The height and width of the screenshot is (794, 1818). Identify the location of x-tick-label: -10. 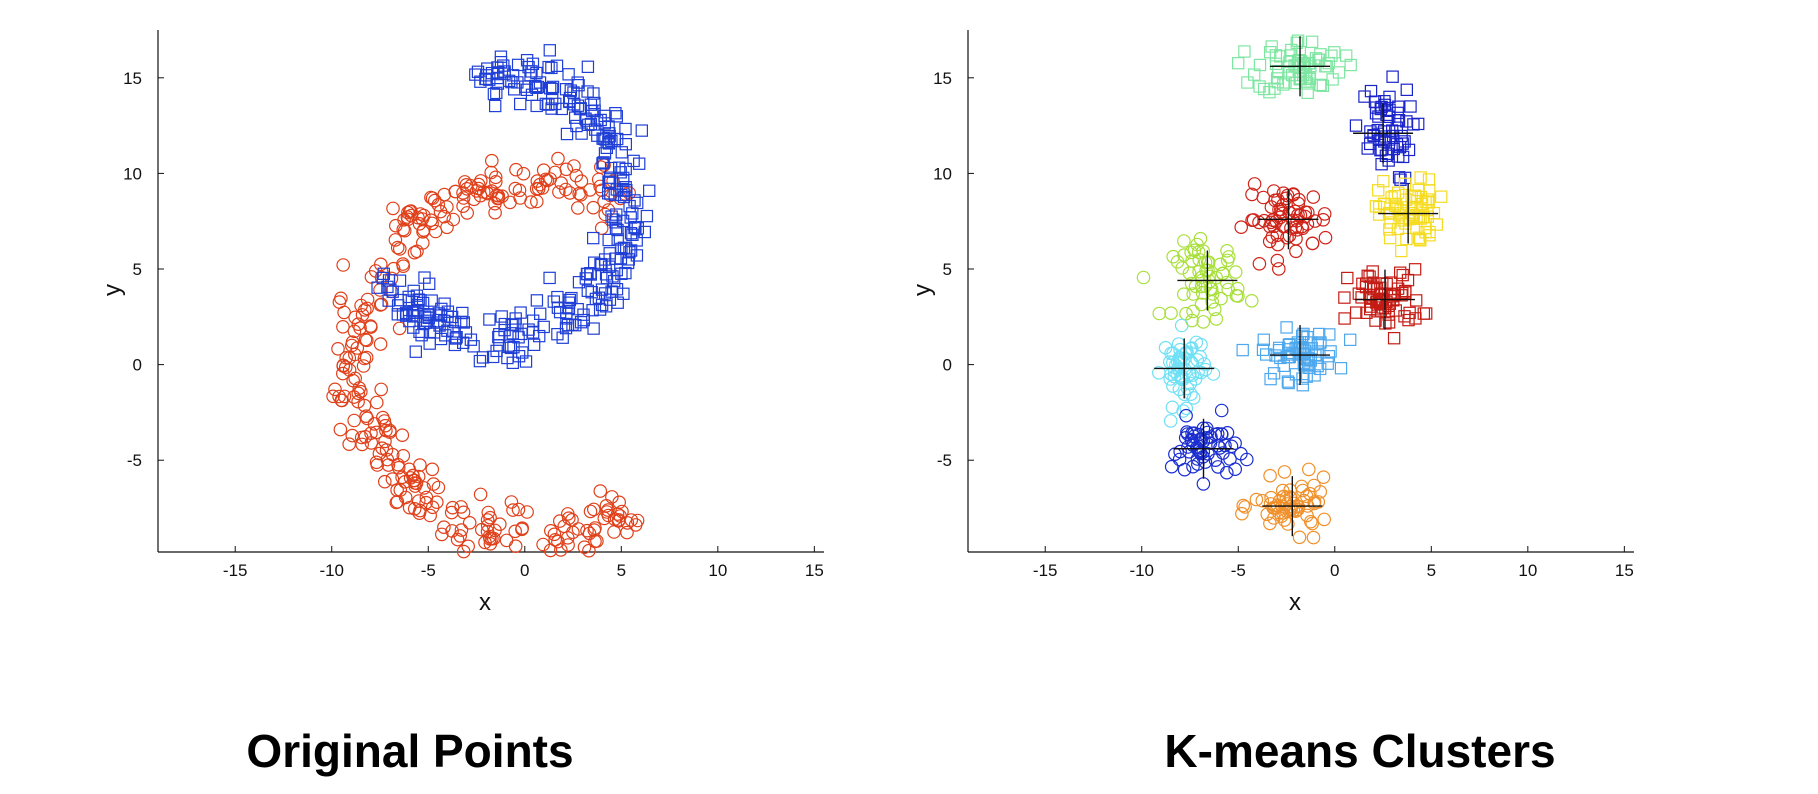
(331, 570).